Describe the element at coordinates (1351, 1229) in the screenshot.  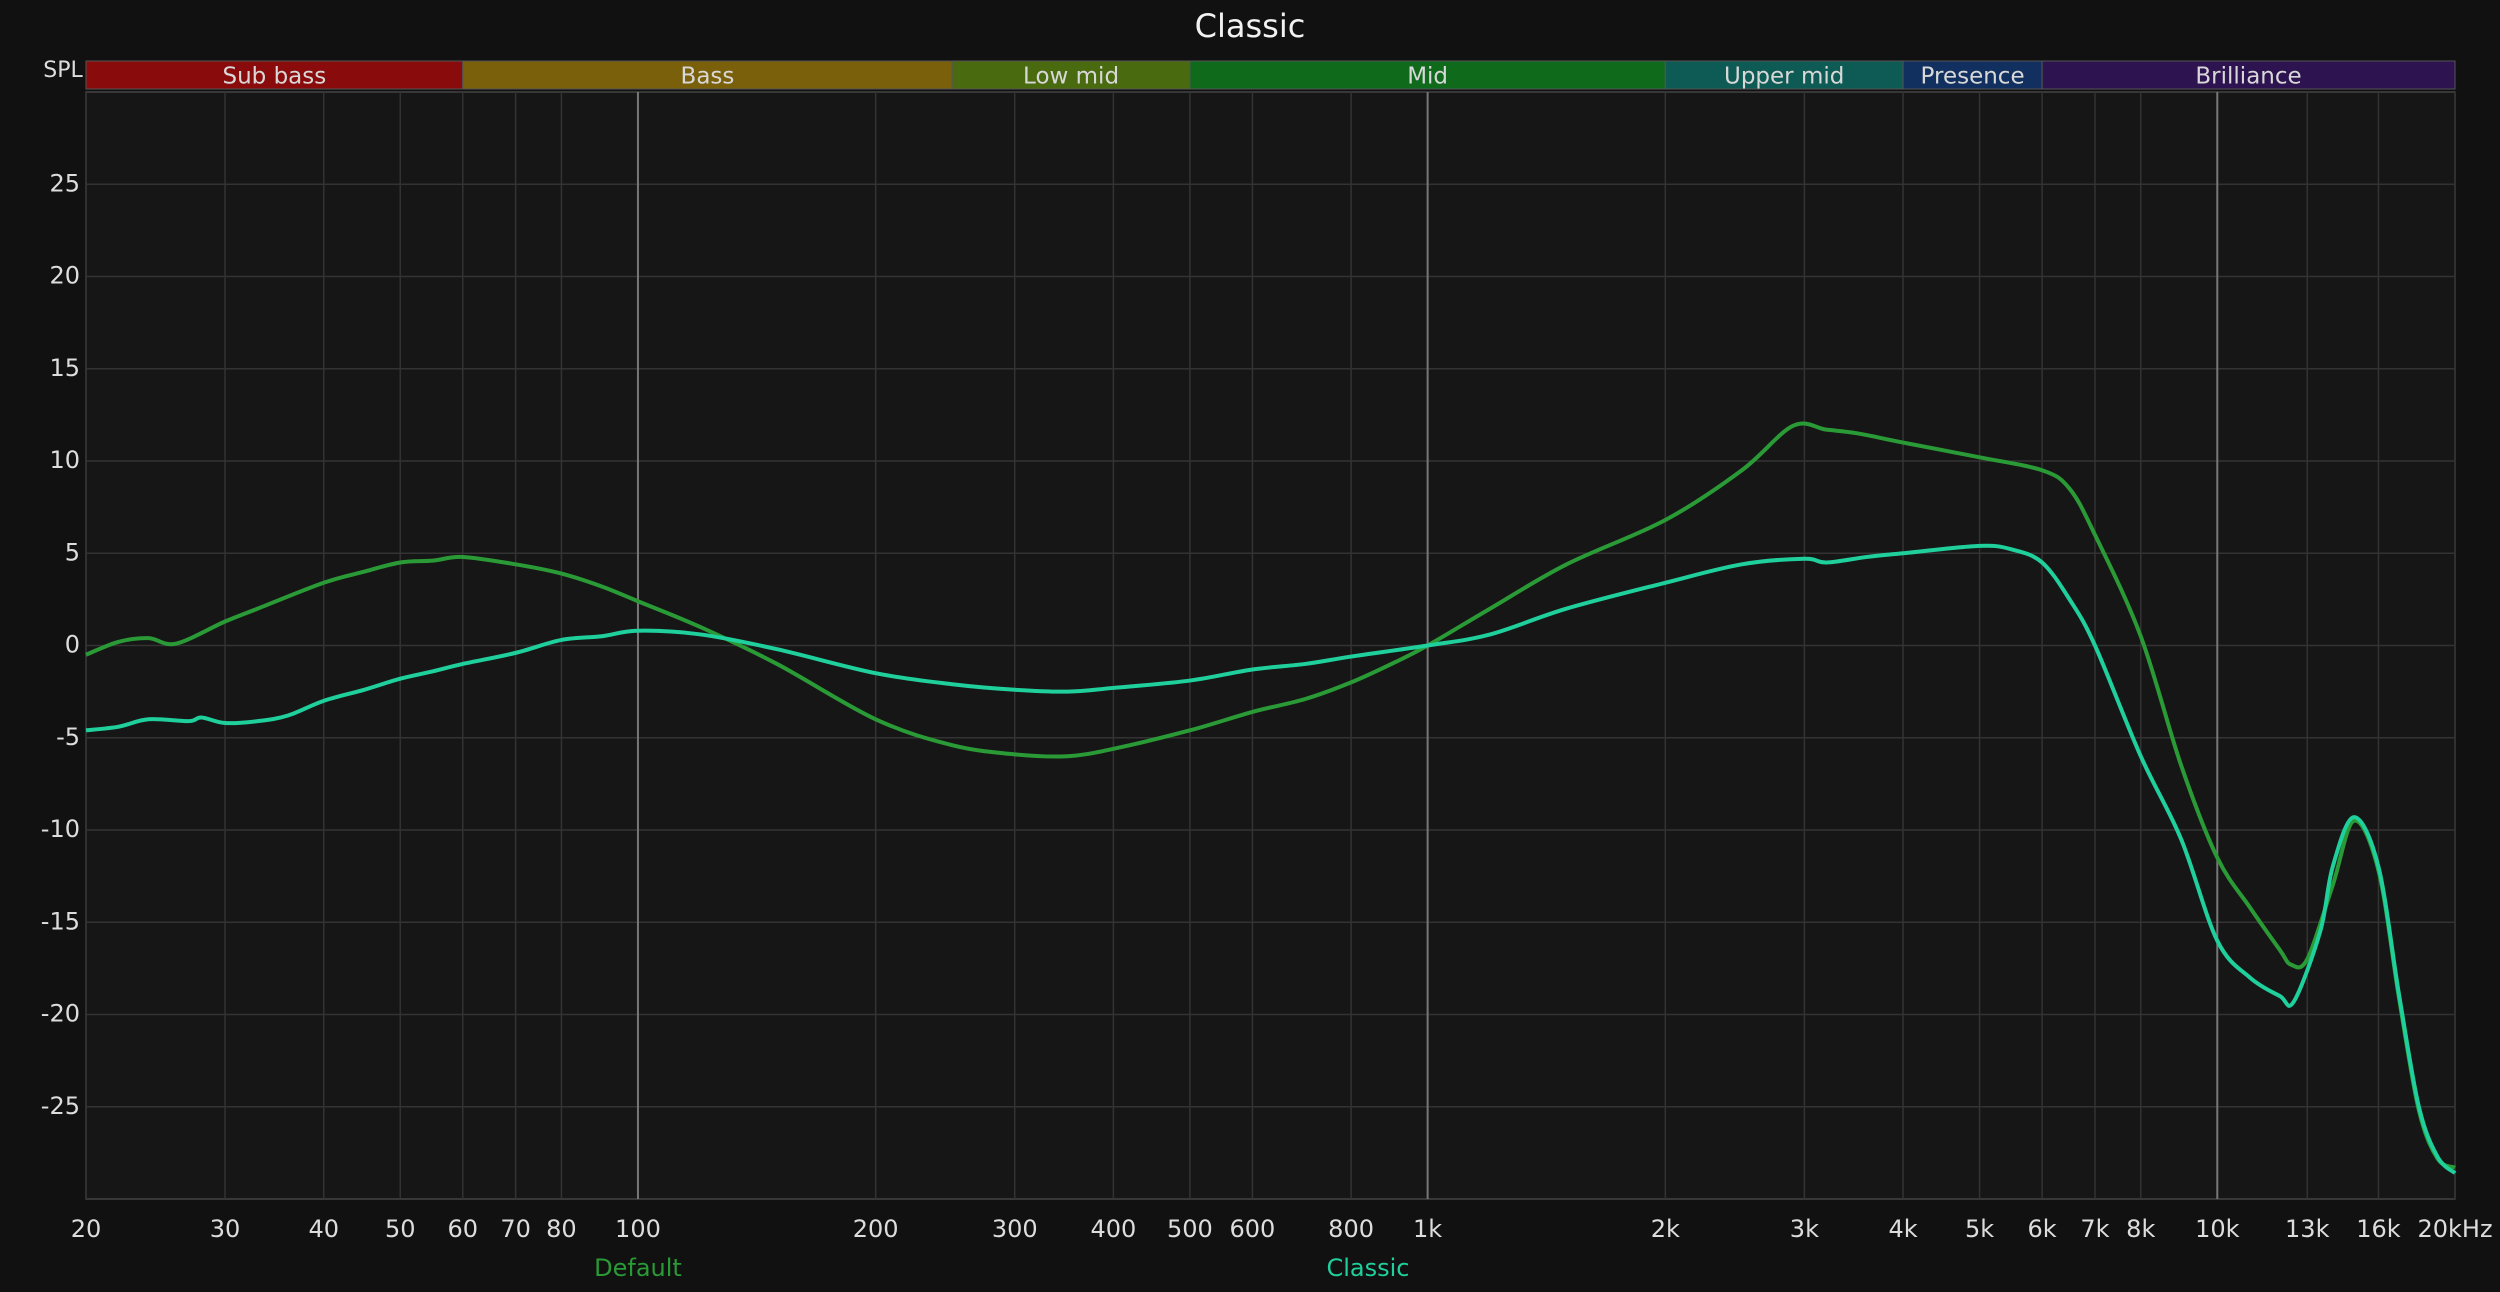
I see `x-tick-label: 800` at that location.